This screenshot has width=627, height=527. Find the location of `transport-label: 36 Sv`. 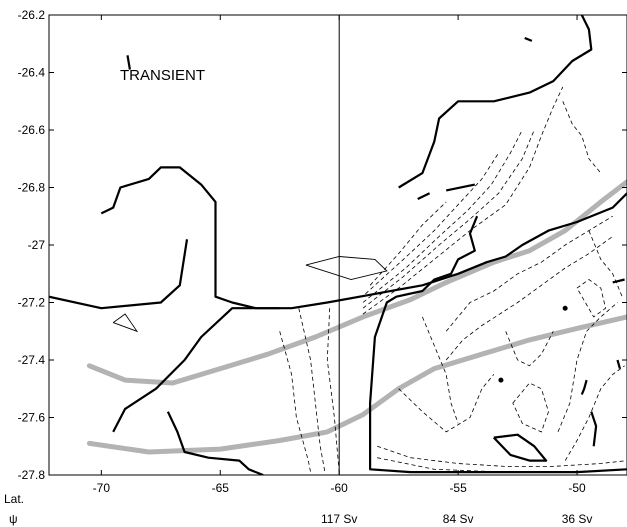

transport-label: 36 Sv is located at coordinates (577, 519).